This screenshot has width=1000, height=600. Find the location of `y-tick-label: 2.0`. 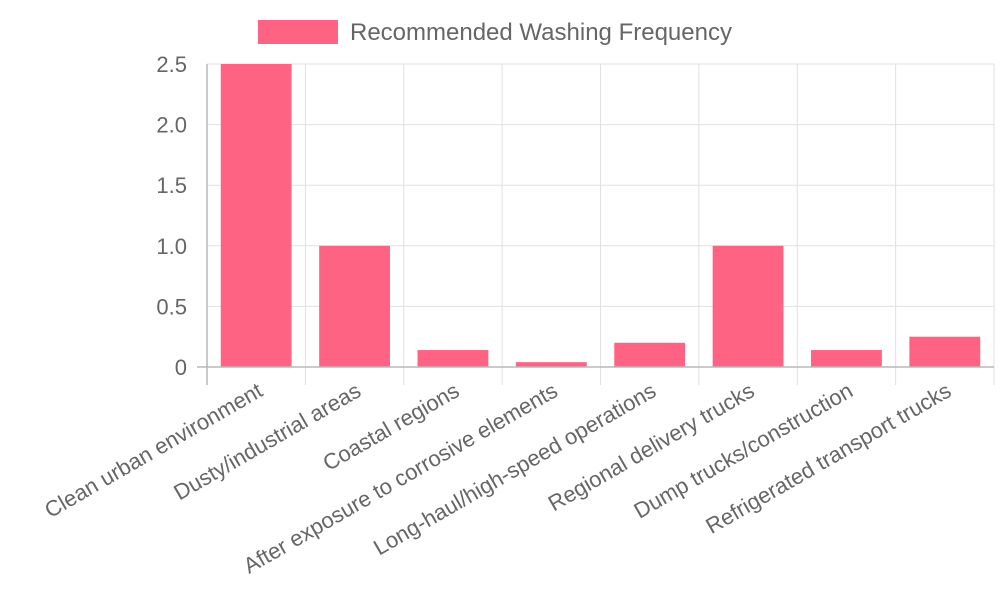

y-tick-label: 2.0 is located at coordinates (171, 125).